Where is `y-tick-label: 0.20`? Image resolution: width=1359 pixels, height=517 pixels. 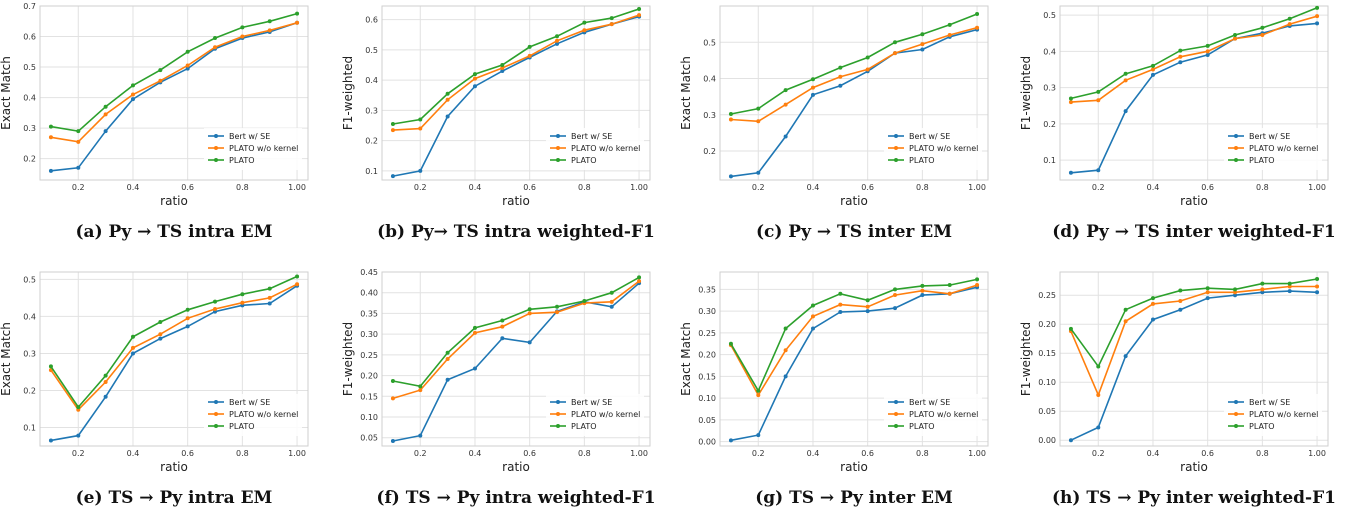
y-tick-label: 0.20 is located at coordinates (1047, 324).